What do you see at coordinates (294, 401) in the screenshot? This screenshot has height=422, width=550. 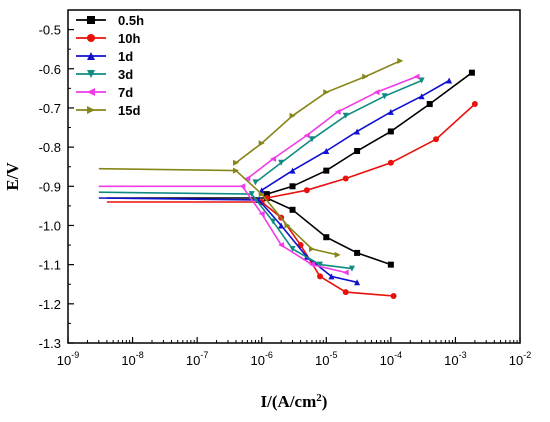 I see `x-axis-title: I/(A/cm2)` at bounding box center [294, 401].